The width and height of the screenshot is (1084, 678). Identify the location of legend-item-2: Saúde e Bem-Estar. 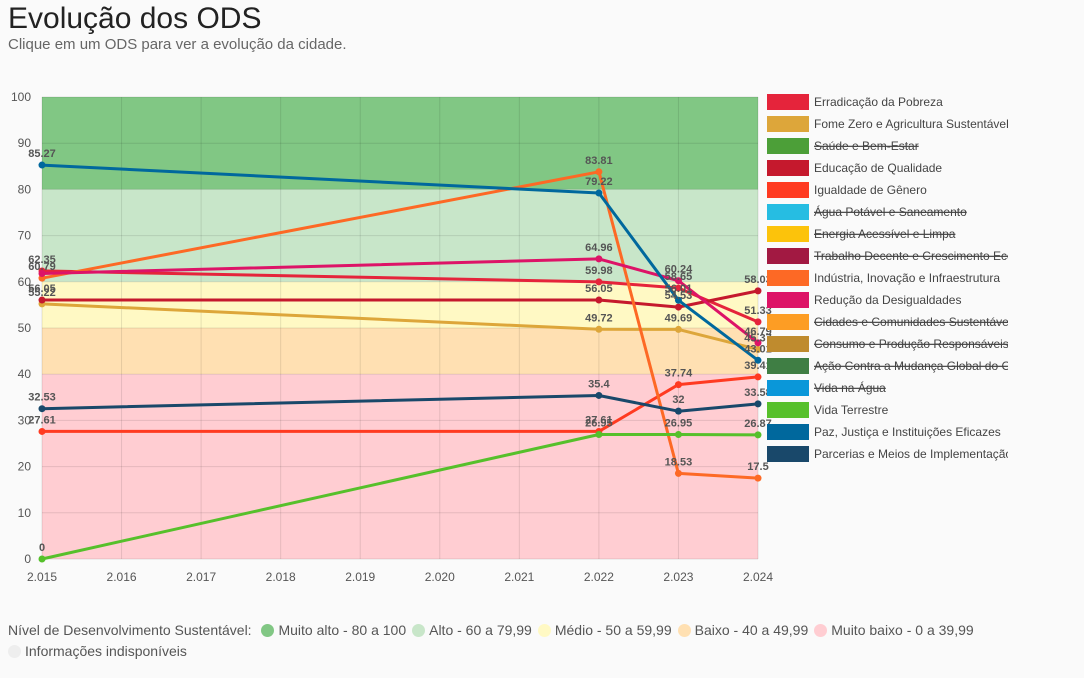
(843, 146).